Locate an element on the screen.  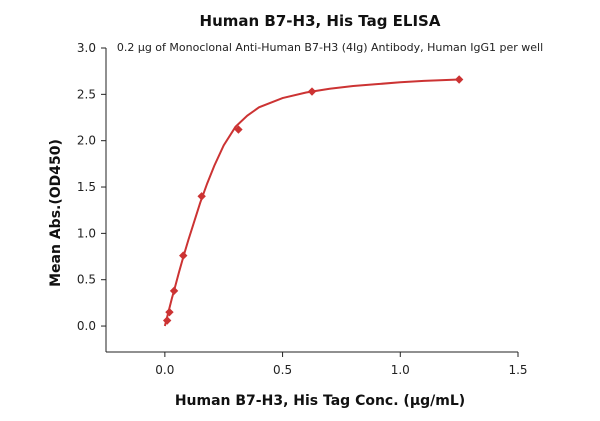
y-tick-label: 3.0 is located at coordinates (86, 48).